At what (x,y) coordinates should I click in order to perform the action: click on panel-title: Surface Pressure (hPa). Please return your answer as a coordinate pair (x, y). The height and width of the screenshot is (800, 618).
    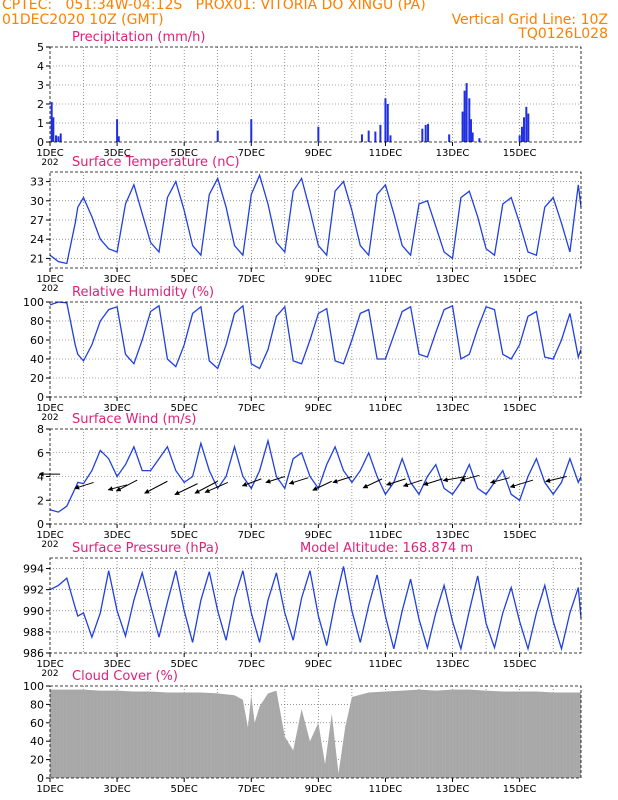
    Looking at the image, I should click on (145, 548).